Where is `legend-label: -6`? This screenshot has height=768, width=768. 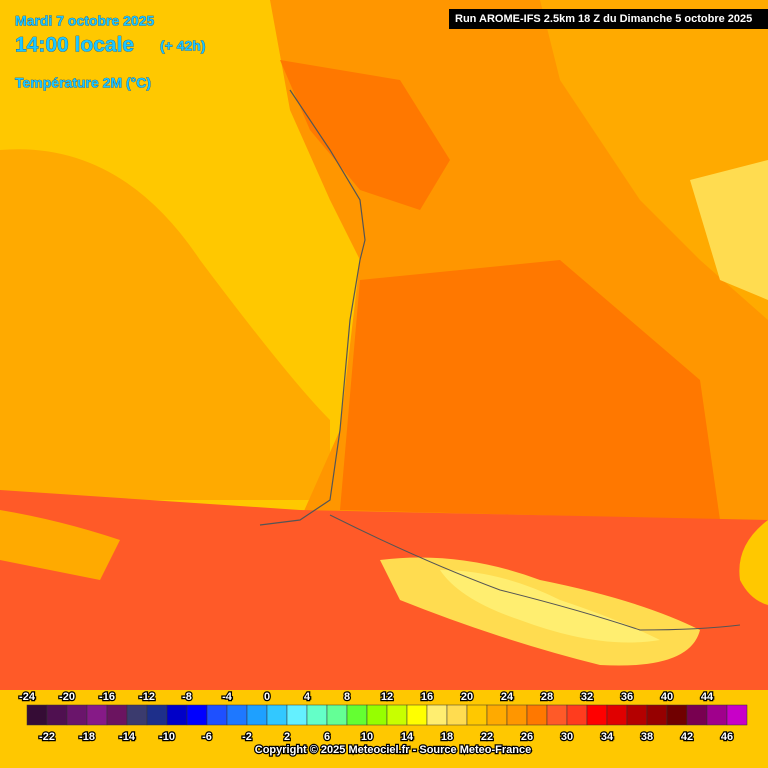
legend-label: -6 is located at coordinates (207, 737).